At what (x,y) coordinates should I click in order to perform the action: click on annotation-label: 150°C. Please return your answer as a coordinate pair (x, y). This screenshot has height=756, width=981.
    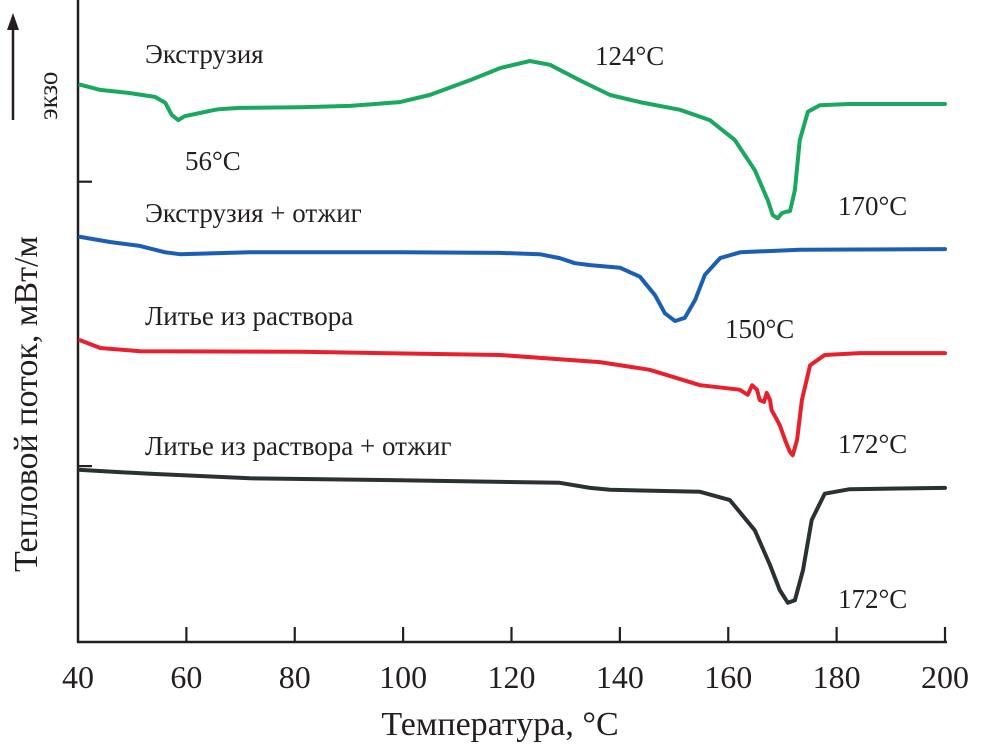
    Looking at the image, I should click on (759, 329).